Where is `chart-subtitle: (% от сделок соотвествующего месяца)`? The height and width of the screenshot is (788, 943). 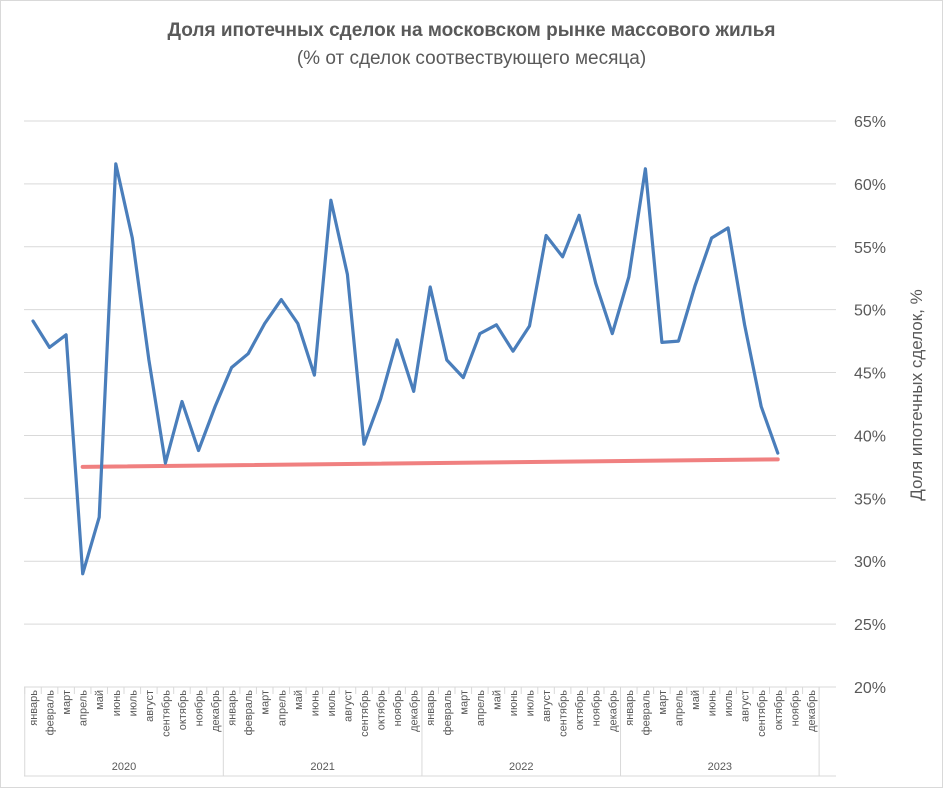 chart-subtitle: (% от сделок соотвествующего месяца) is located at coordinates (471, 58).